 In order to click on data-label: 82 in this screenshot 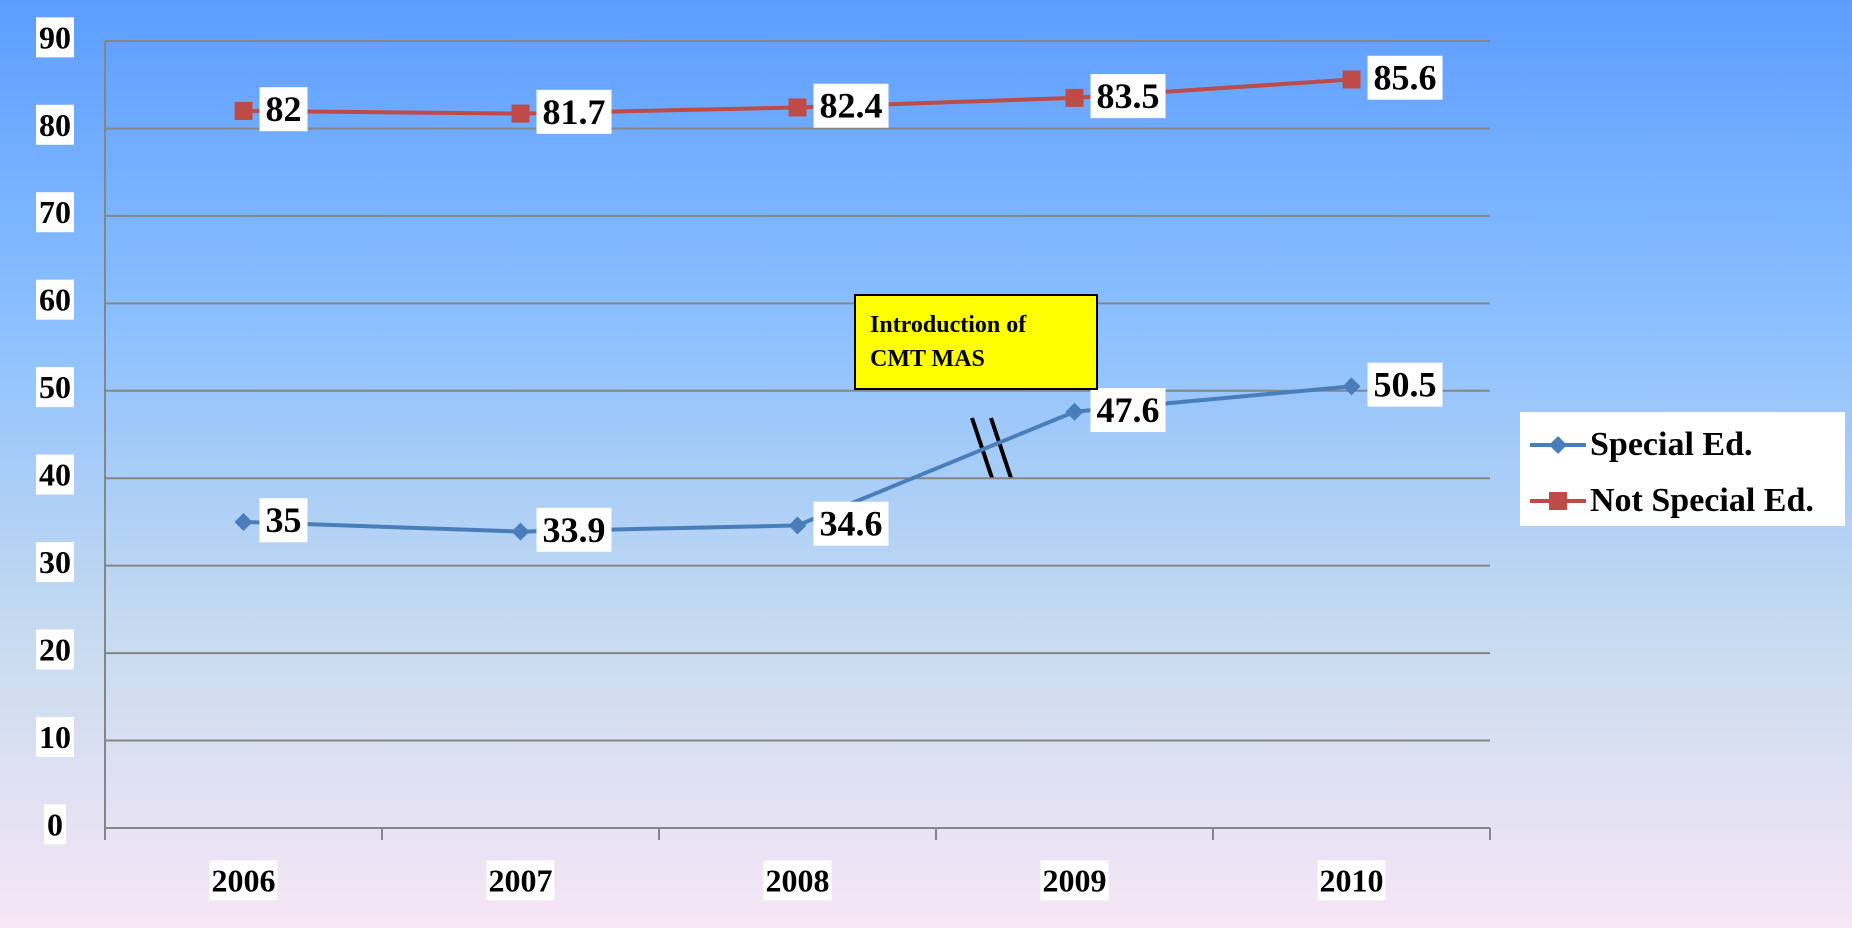, I will do `click(284, 109)`.